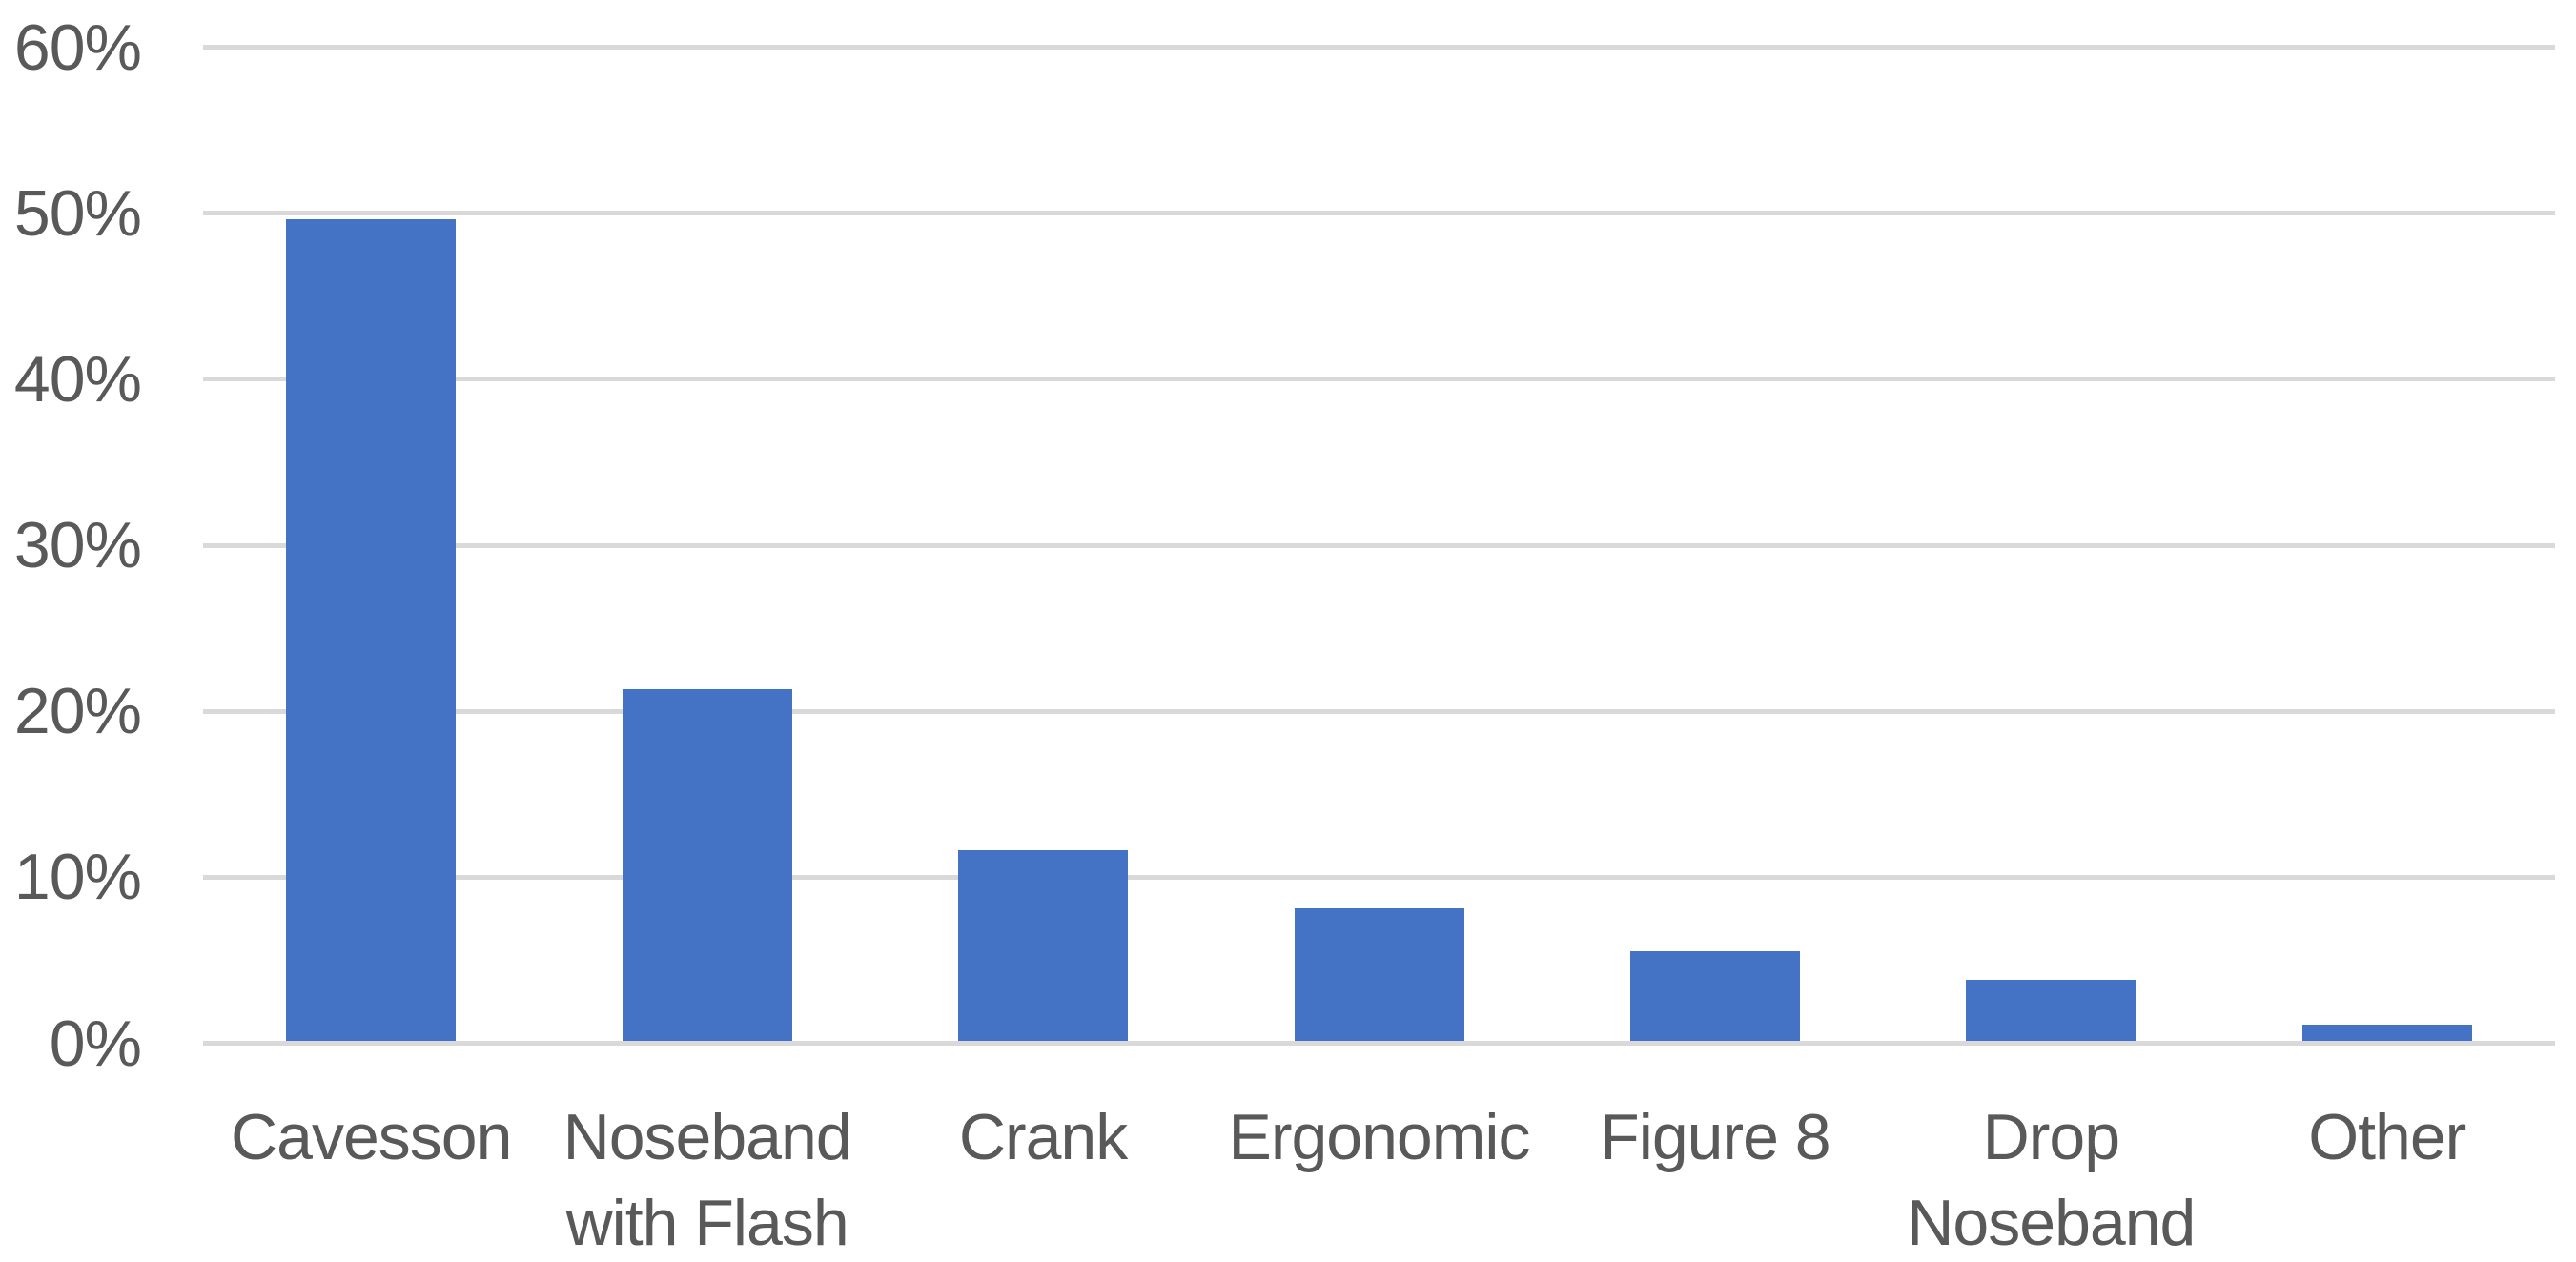 Image resolution: width=2576 pixels, height=1262 pixels. I want to click on bar-other, so click(2387, 1032).